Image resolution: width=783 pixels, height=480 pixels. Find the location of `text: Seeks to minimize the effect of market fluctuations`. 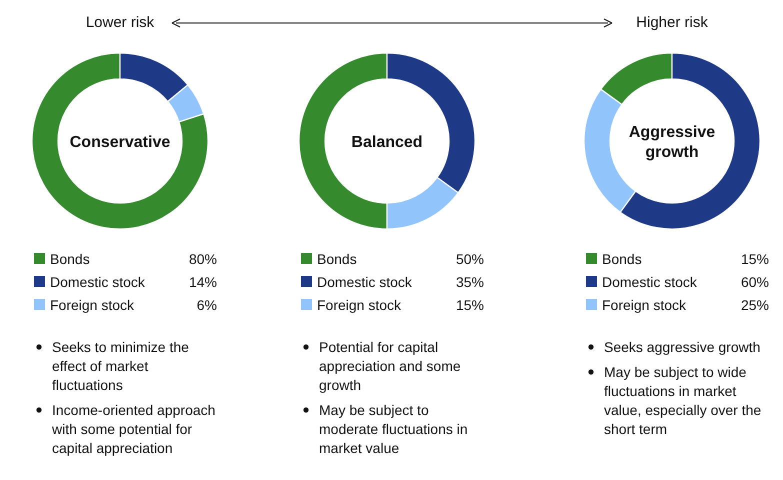

text: Seeks to minimize the effect of market fluctuations is located at coordinates (121, 366).